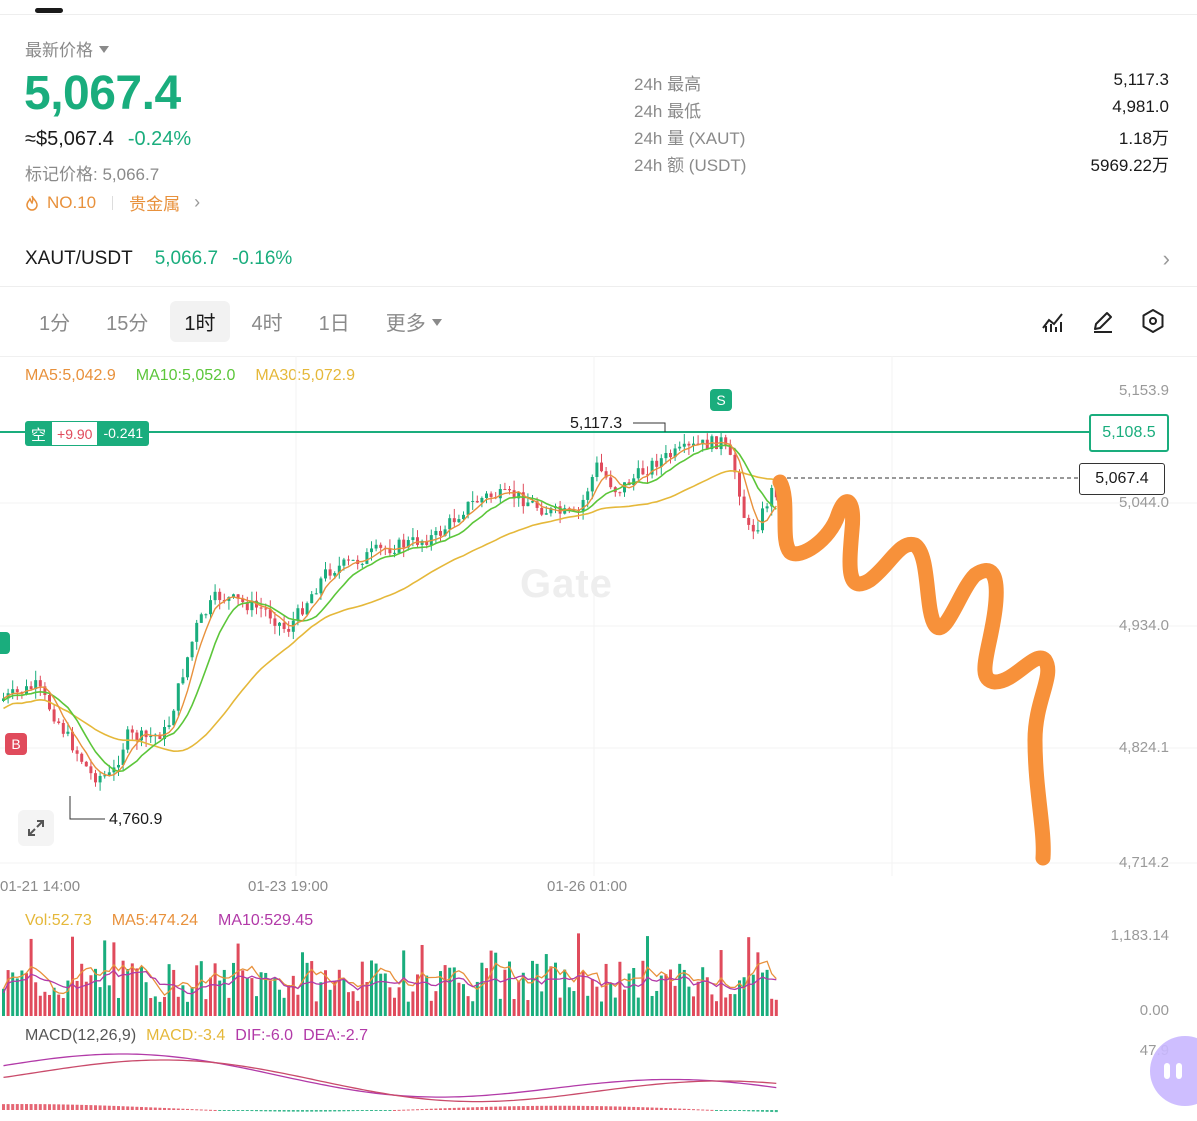 The width and height of the screenshot is (1197, 1121). I want to click on tab-15m: 15分, so click(127, 324).